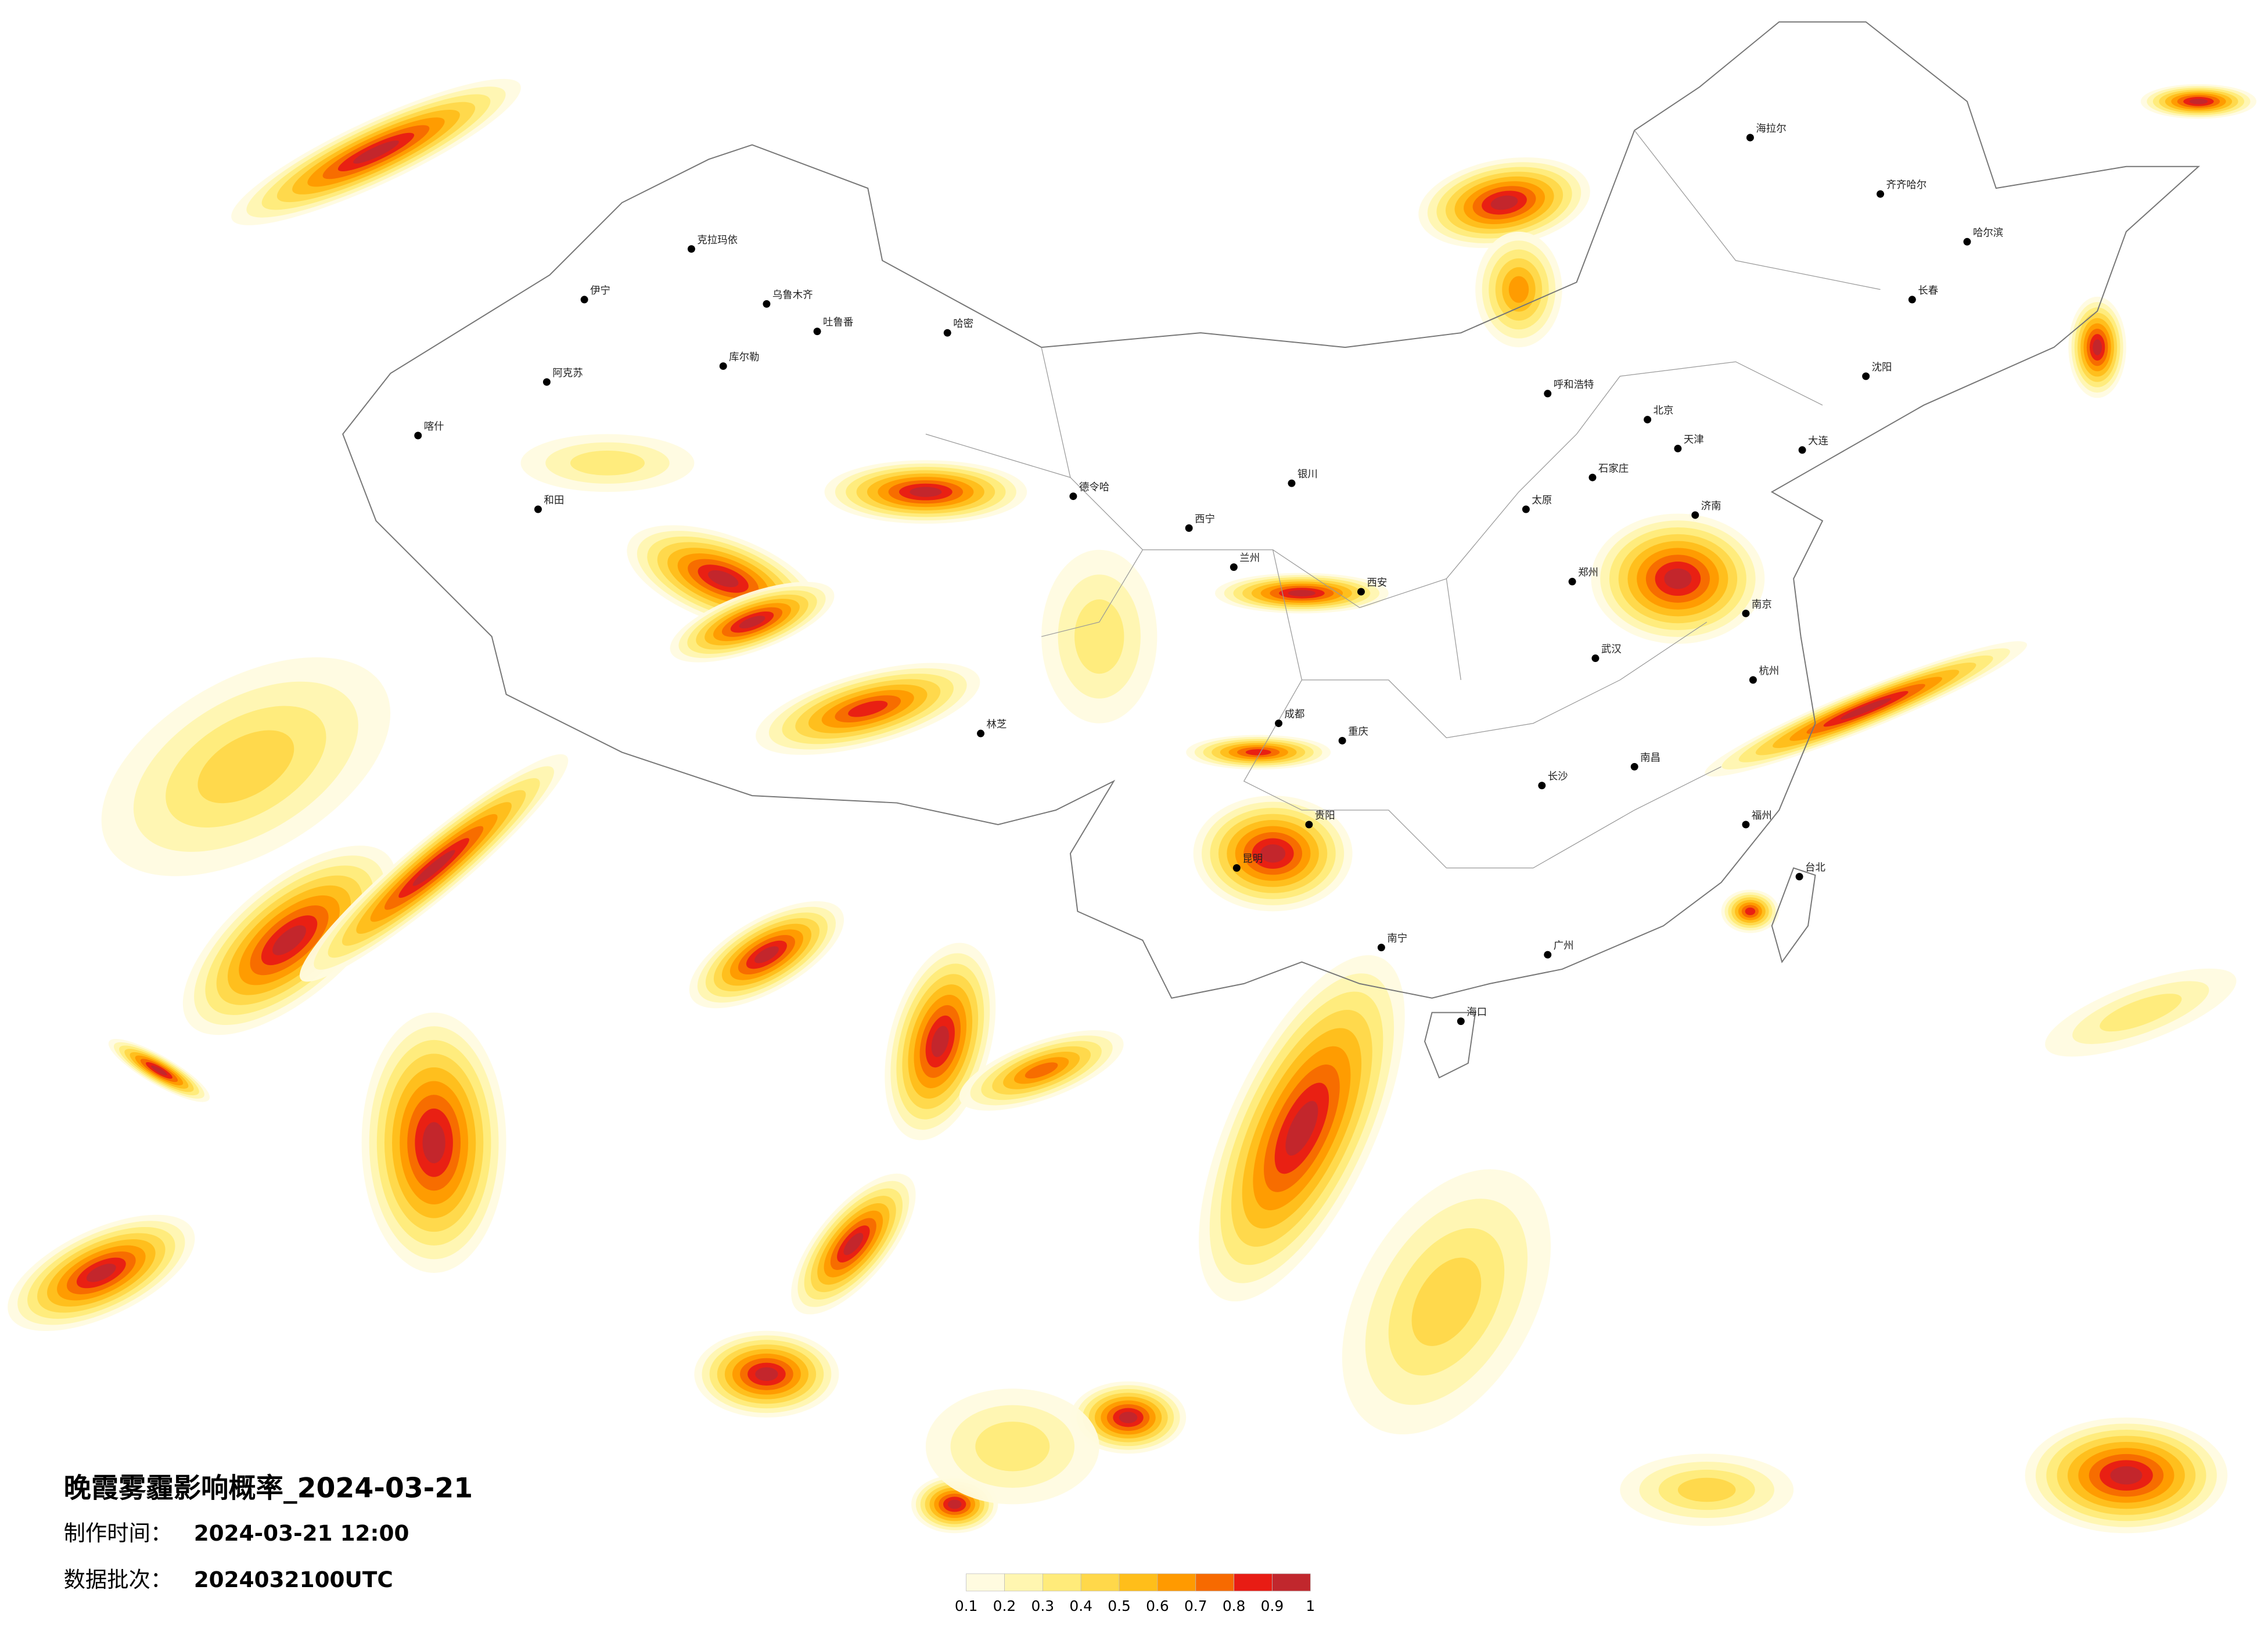  I want to click on city-label: 海拉尔, so click(1771, 129).